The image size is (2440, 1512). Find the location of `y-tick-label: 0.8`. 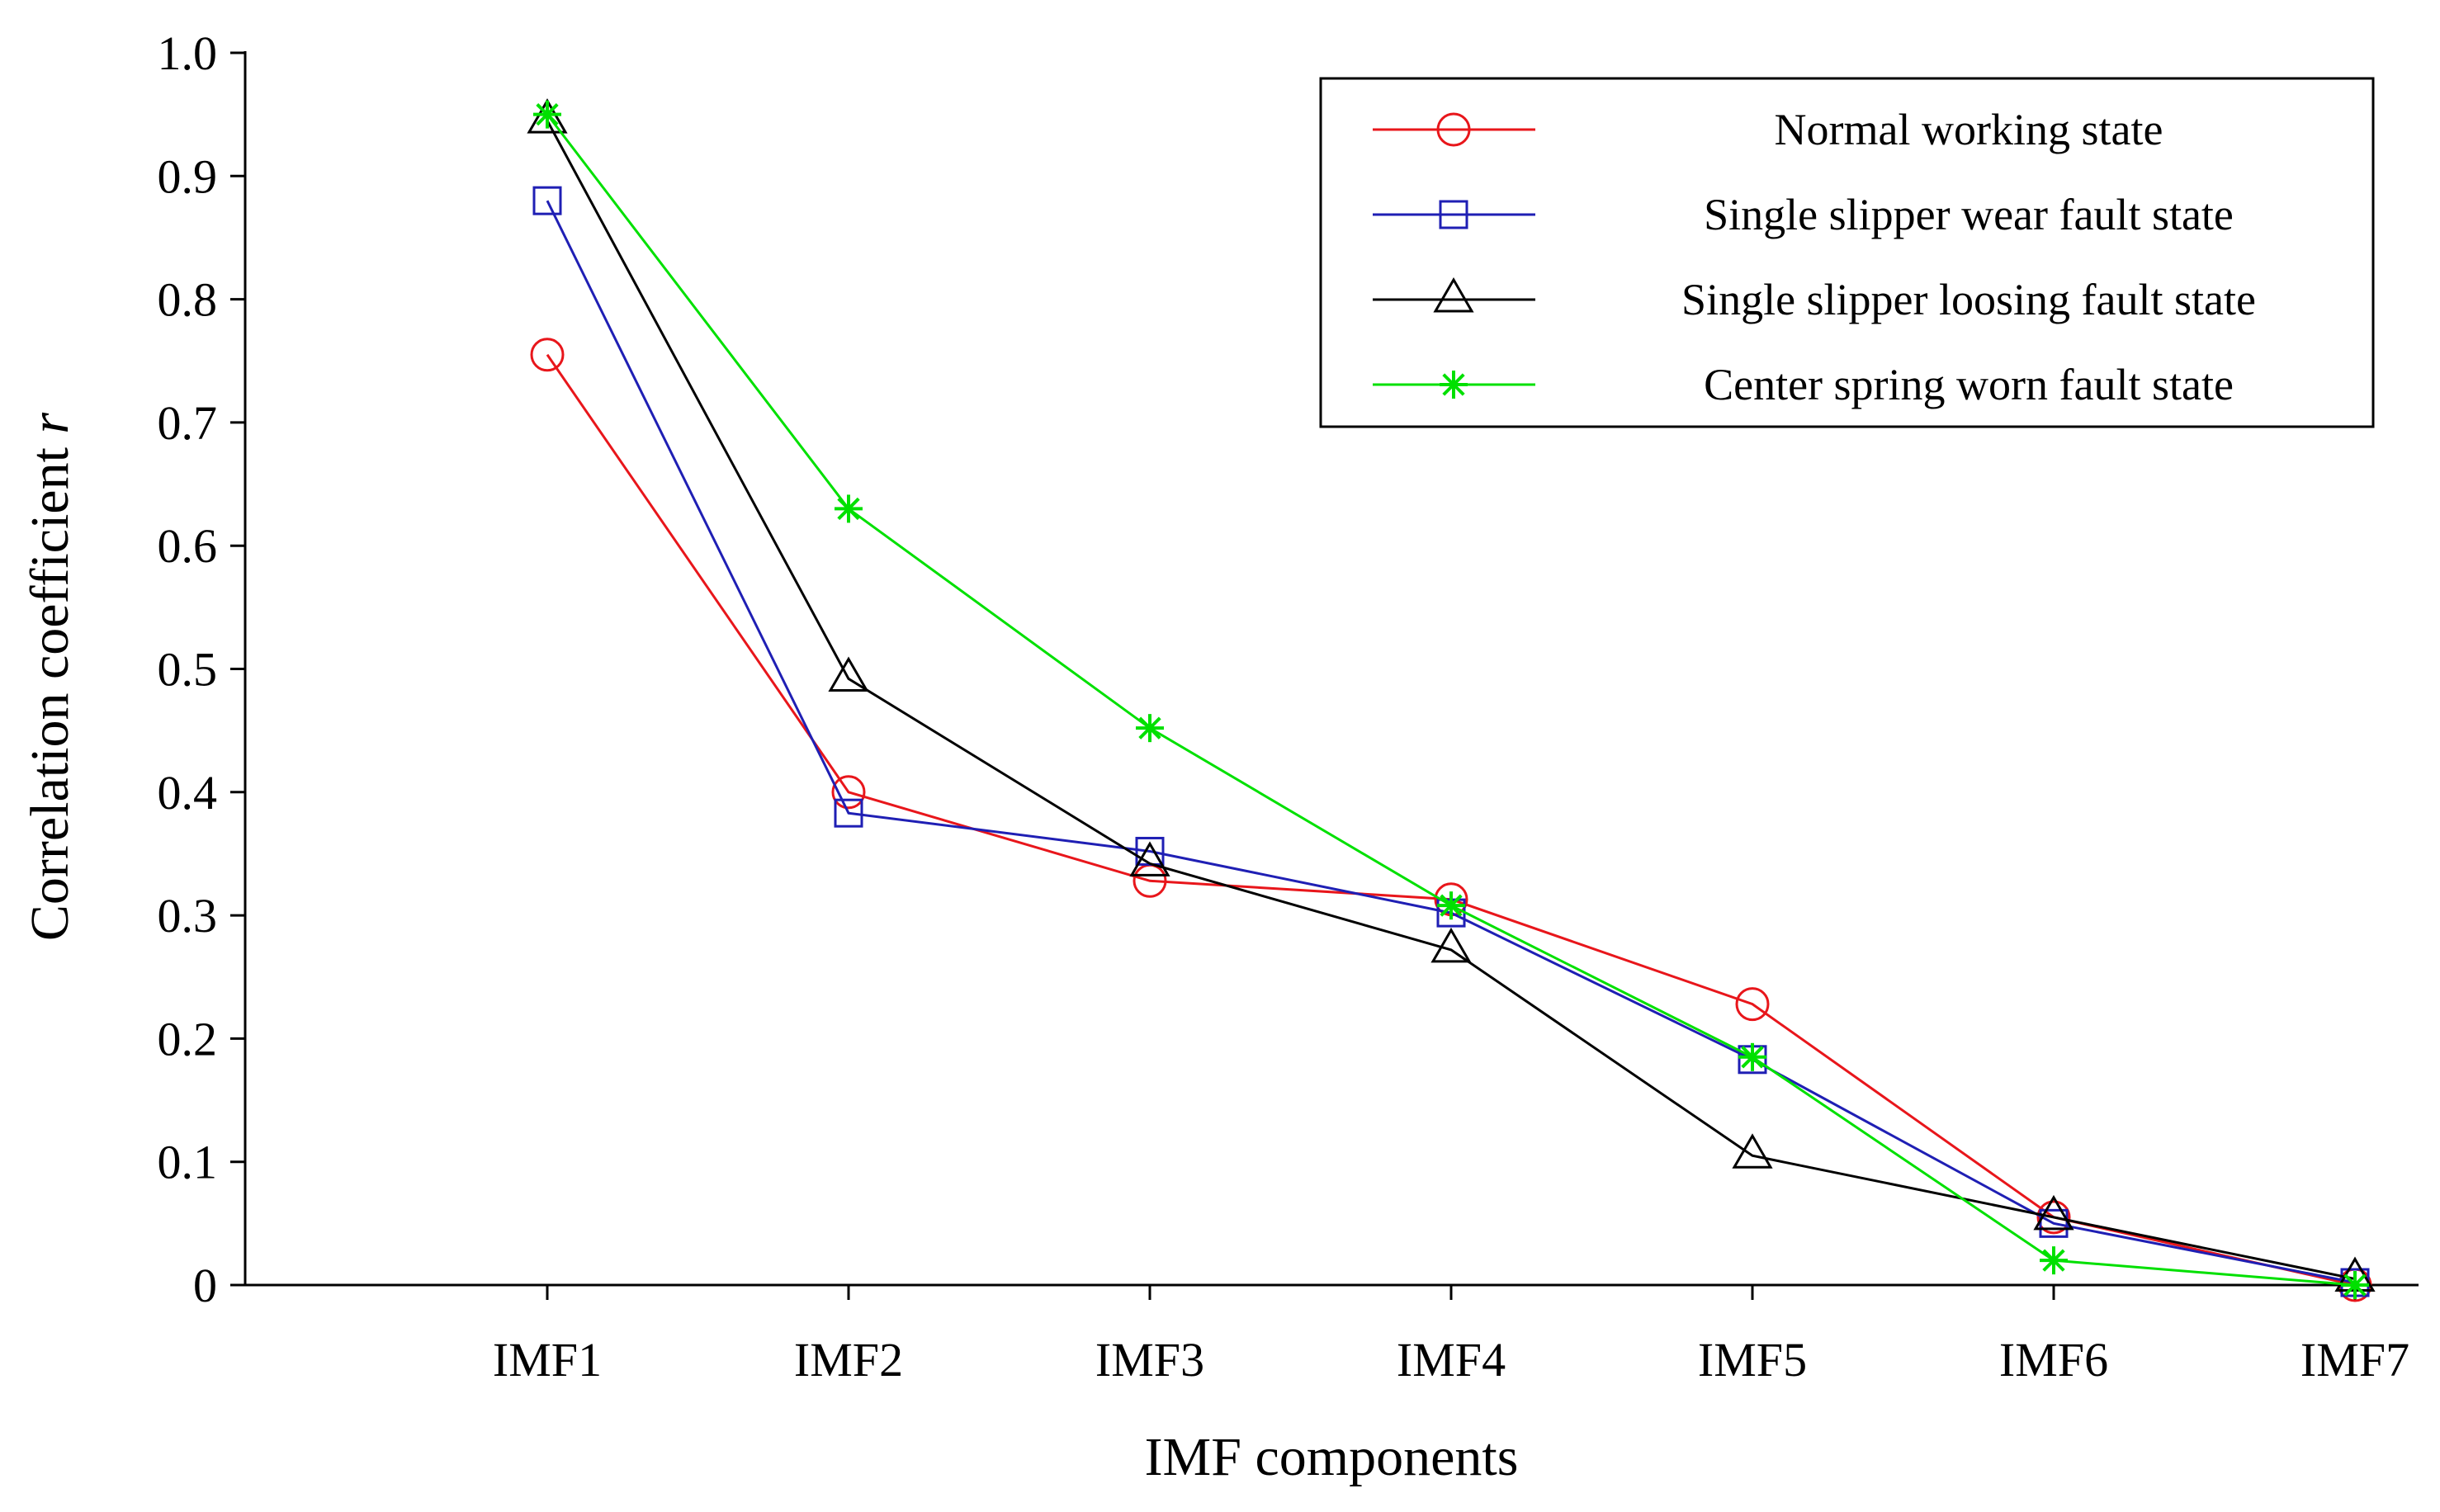

y-tick-label: 0.8 is located at coordinates (188, 300).